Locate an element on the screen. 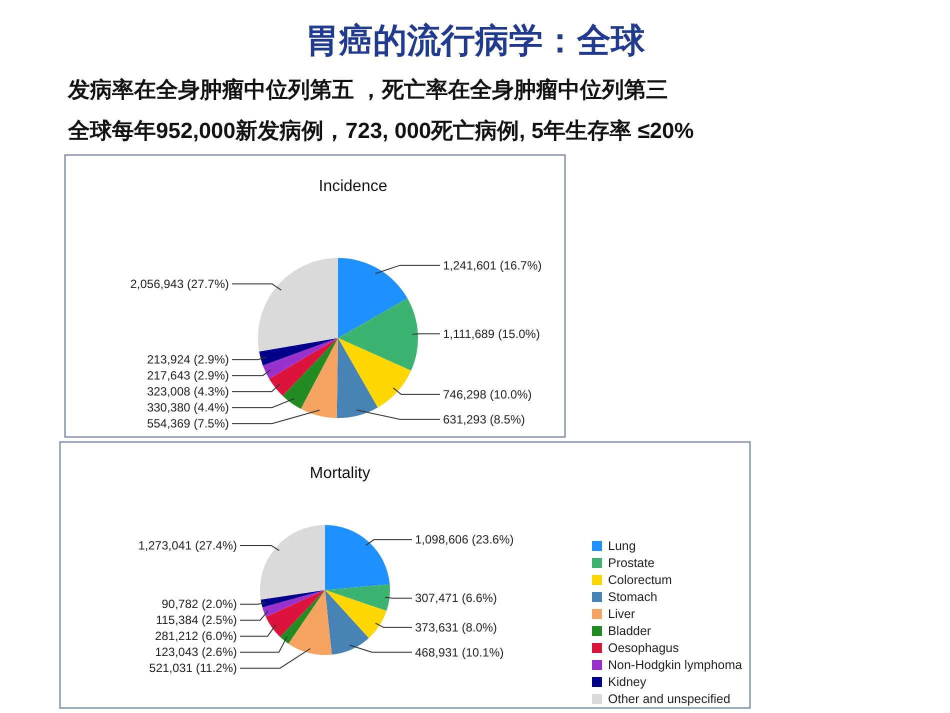 Image resolution: width=950 pixels, height=713 pixels. legend-label: Stomach is located at coordinates (633, 597).